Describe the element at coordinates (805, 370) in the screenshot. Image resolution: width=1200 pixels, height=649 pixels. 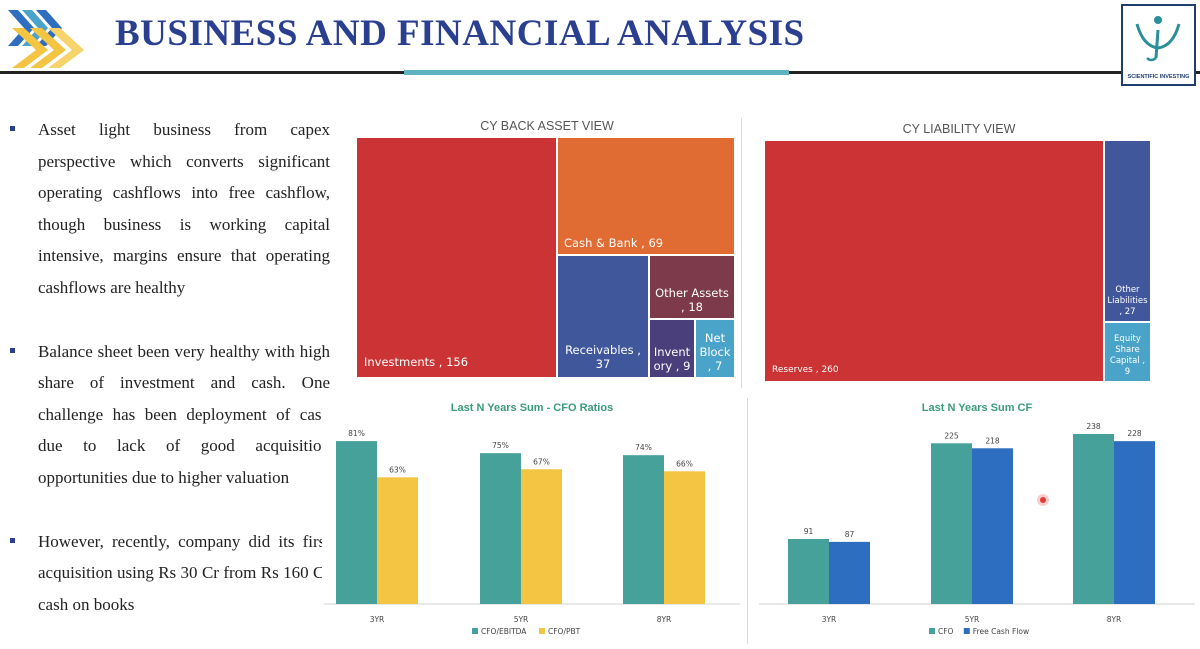
I see `tile-label: Reserves , 260` at that location.